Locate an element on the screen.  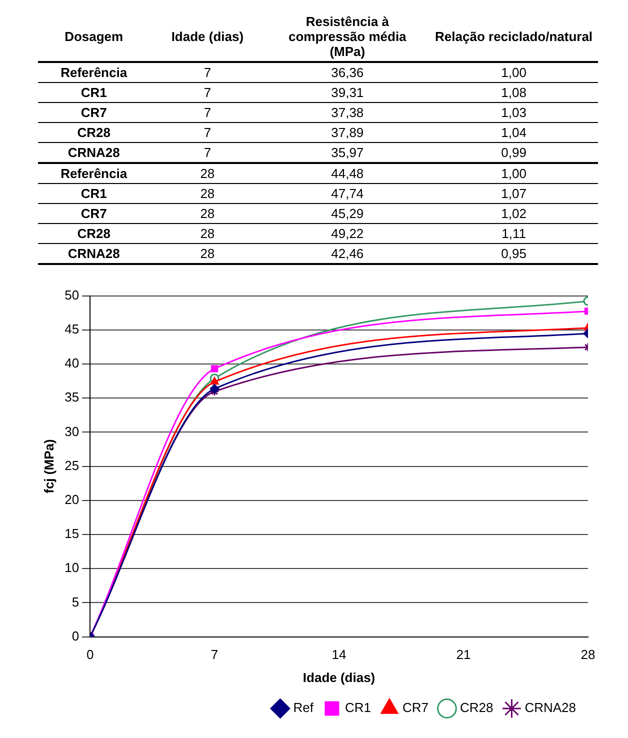
text: 39,31 is located at coordinates (347, 93).